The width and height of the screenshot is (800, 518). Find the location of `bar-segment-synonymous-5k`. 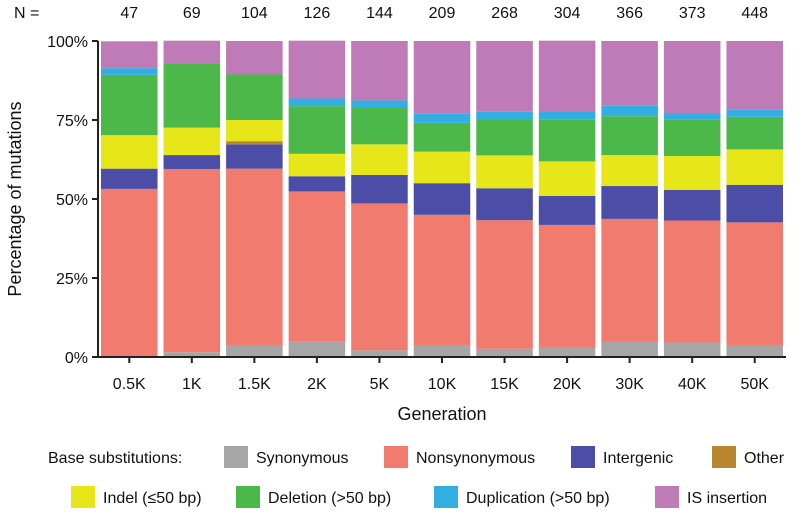

bar-segment-synonymous-5k is located at coordinates (379, 353).